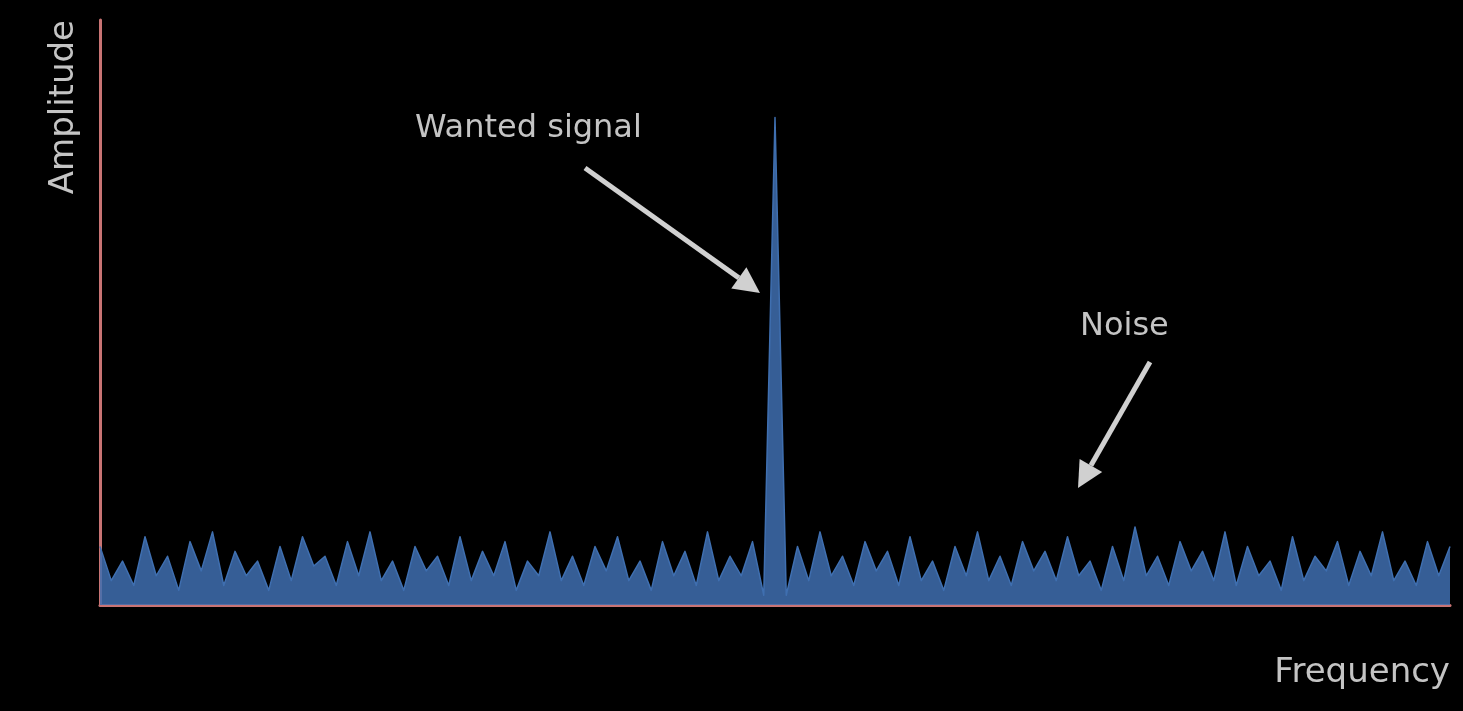  What do you see at coordinates (1124, 324) in the screenshot?
I see `annotation: Noise` at bounding box center [1124, 324].